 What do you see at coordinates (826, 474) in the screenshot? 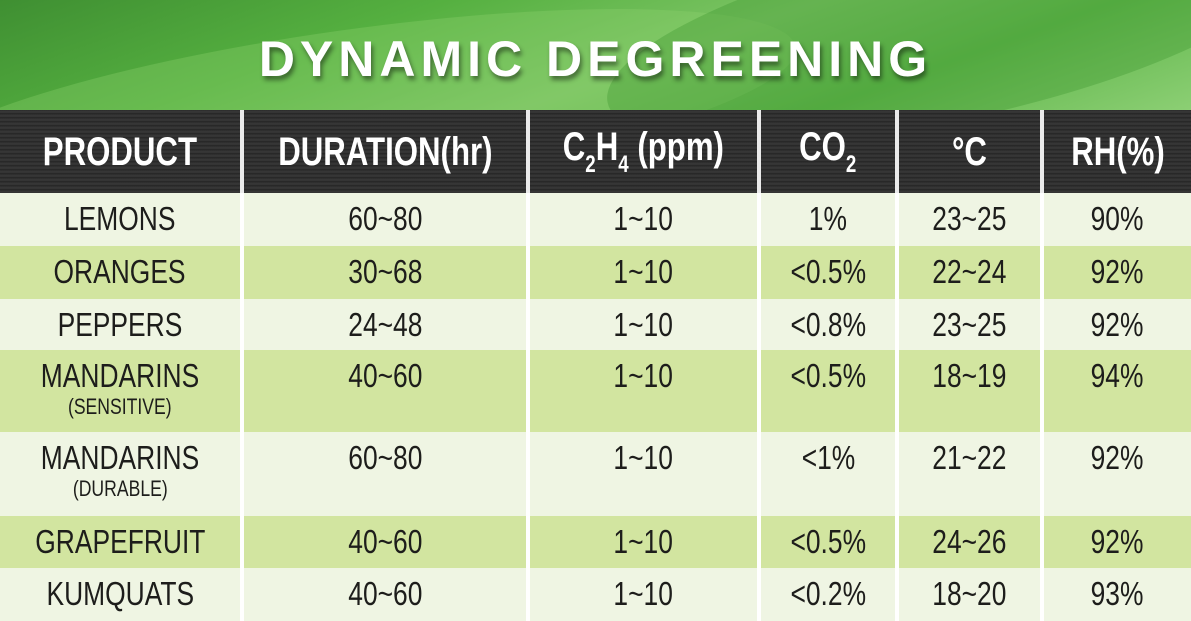
I see `cell-co2: <1%` at bounding box center [826, 474].